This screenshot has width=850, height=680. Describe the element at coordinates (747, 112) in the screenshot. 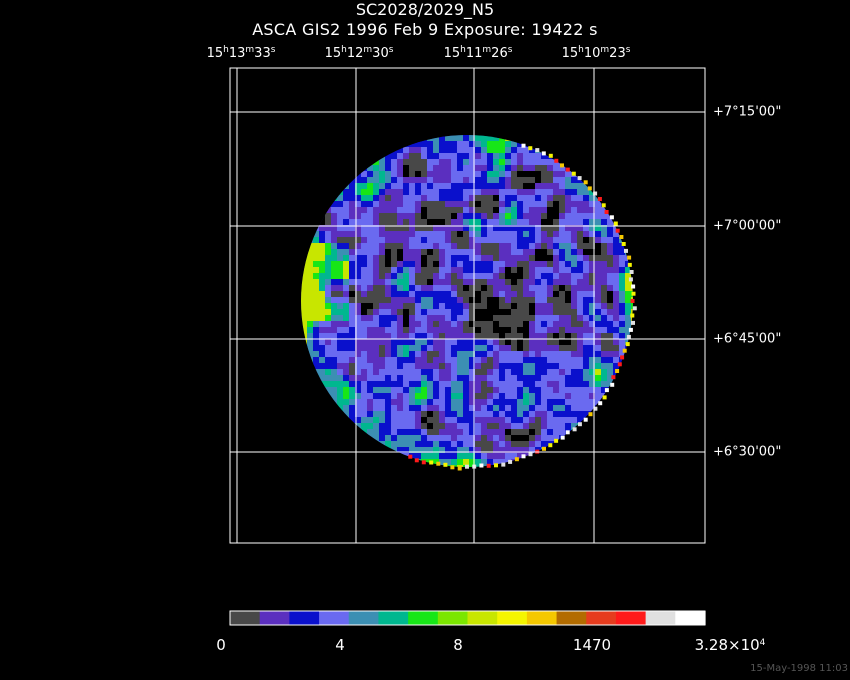

I see `dec-label-1: +7°15'00"` at that location.